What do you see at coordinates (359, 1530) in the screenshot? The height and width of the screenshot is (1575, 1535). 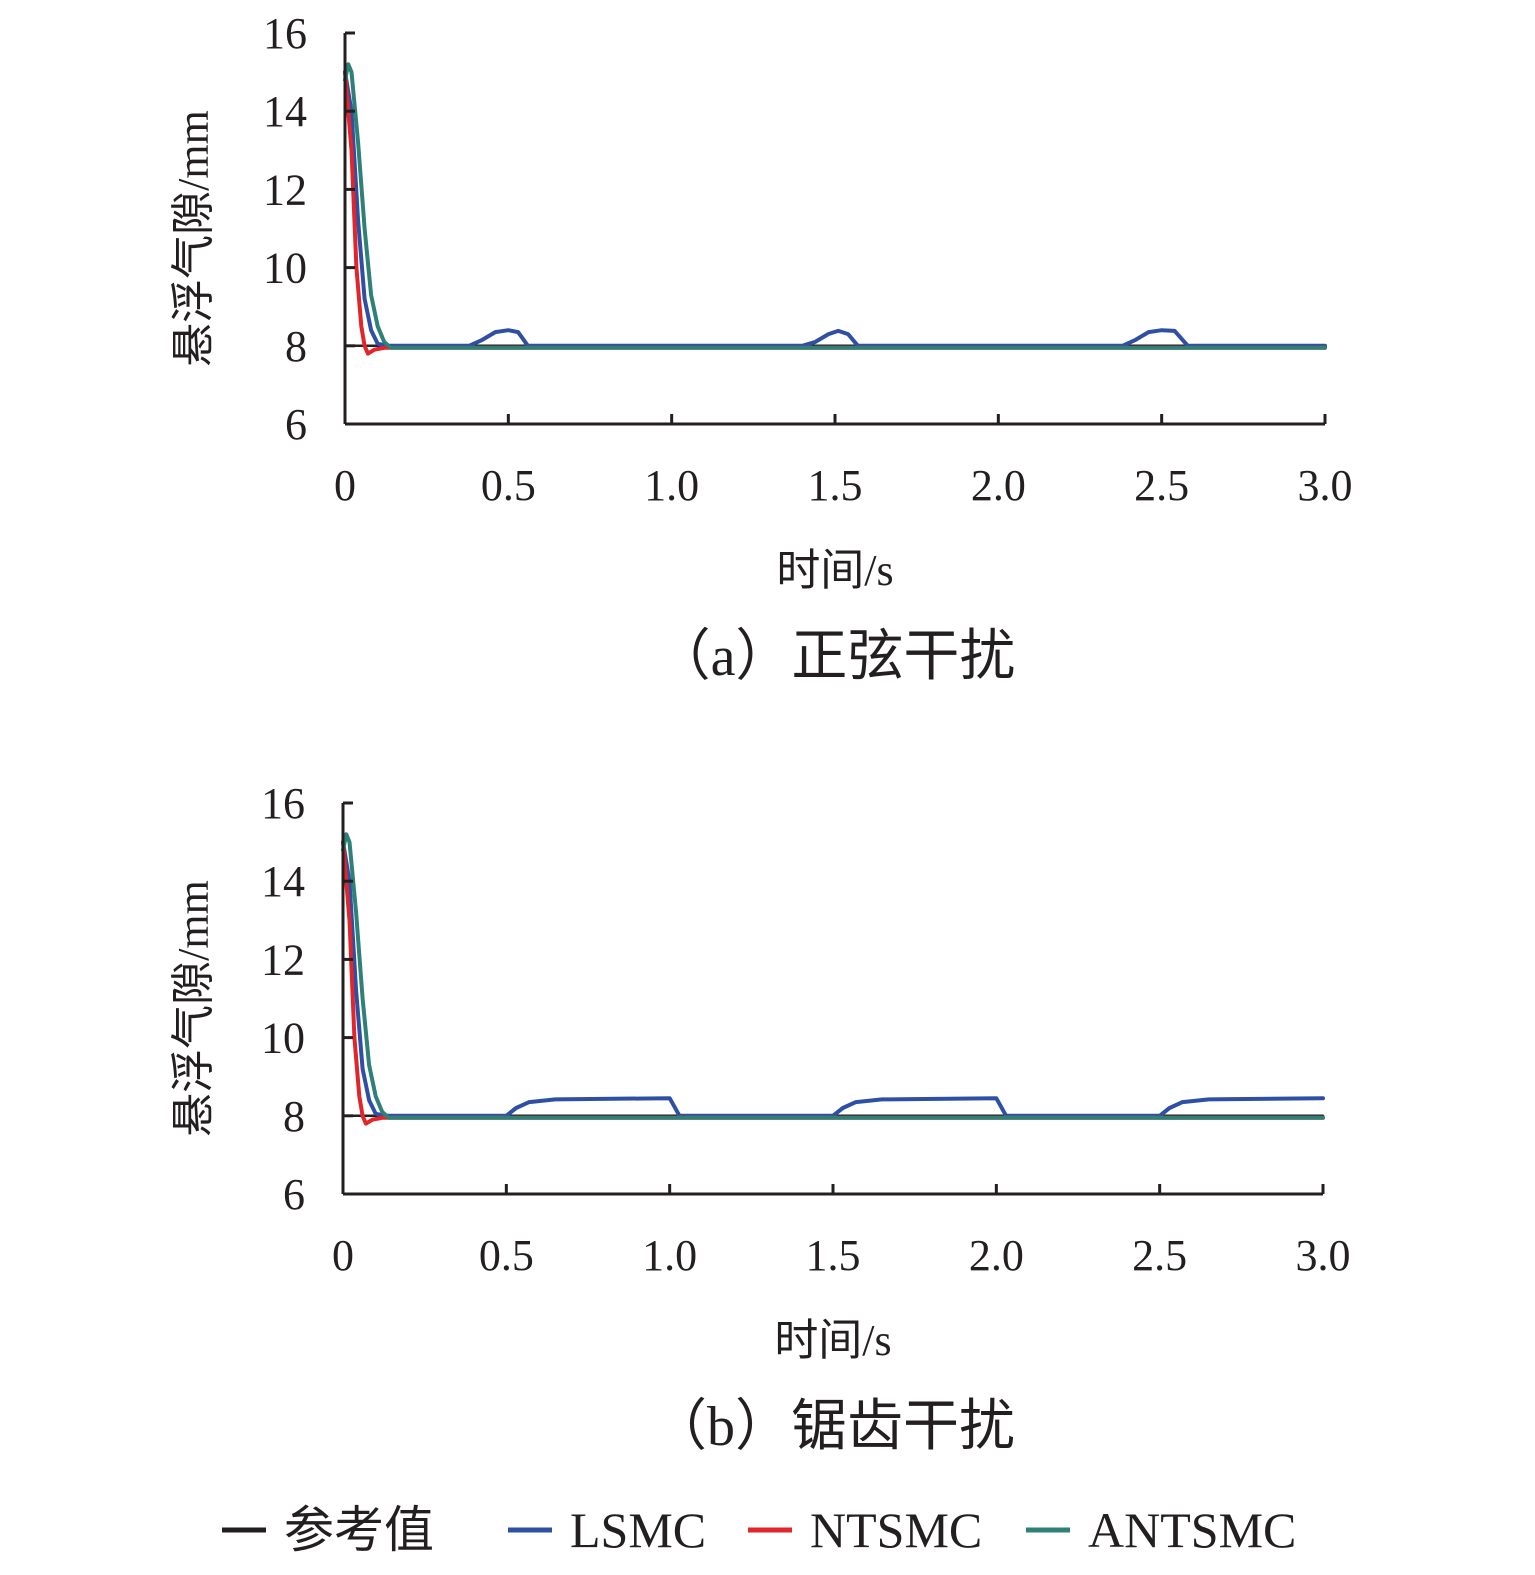 I see `legend-label: 参考值` at bounding box center [359, 1530].